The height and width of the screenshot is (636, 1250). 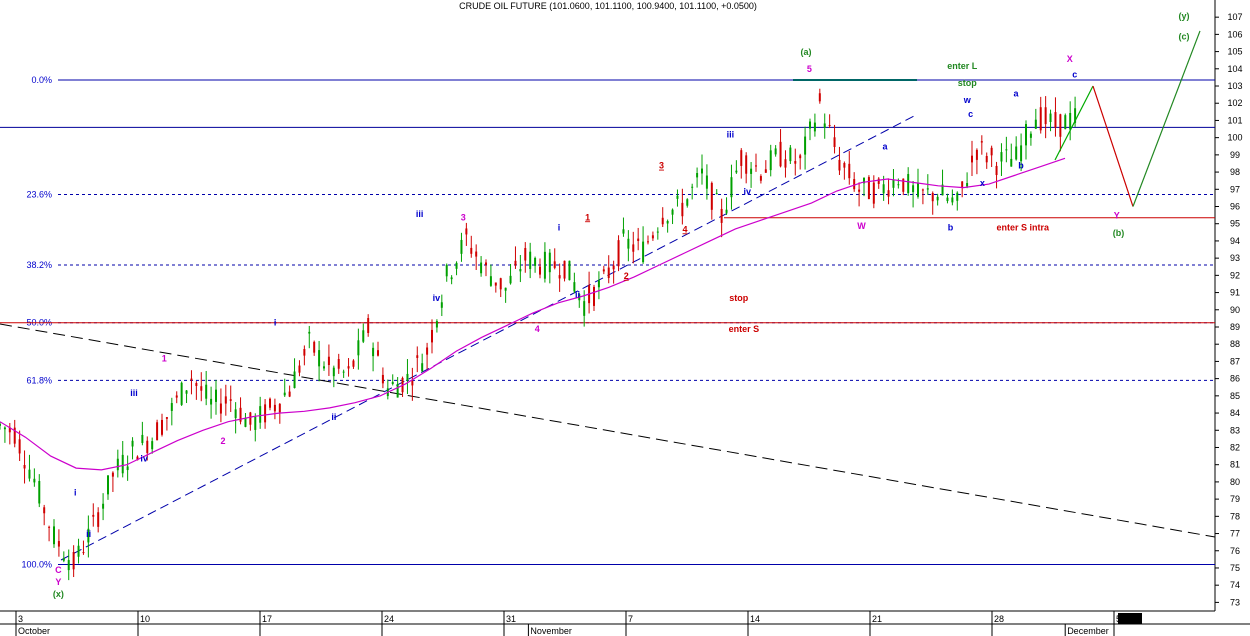 I want to click on wave-label: iii, so click(x=134, y=393).